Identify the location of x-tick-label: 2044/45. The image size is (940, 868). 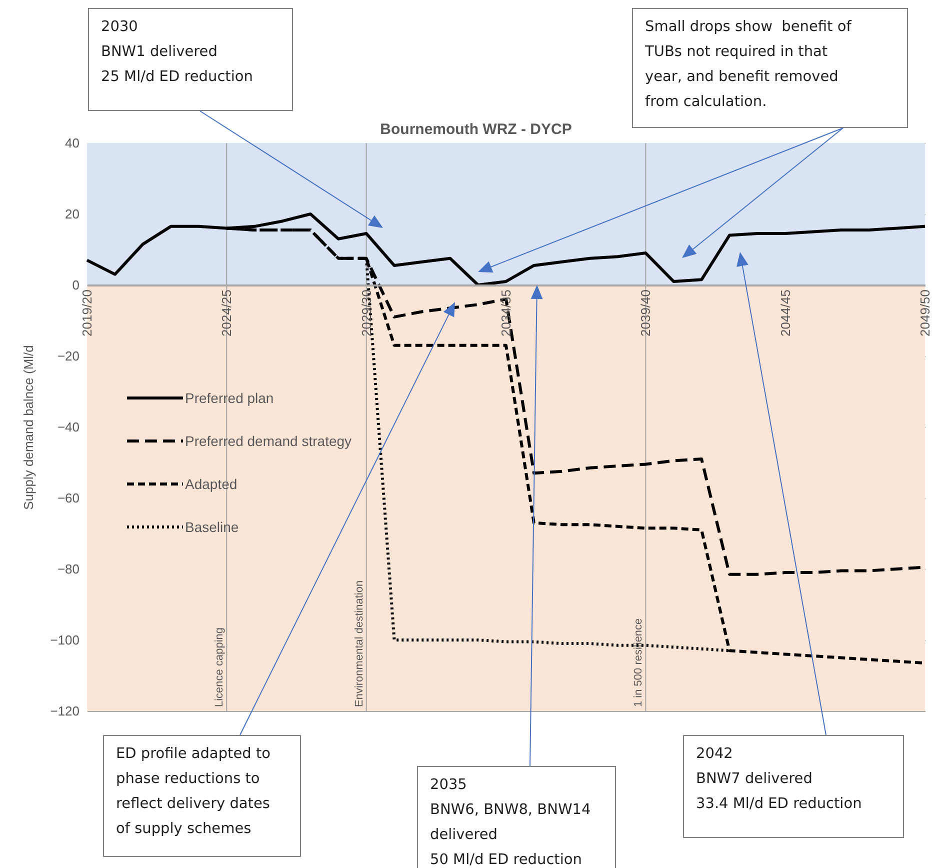
(785, 313).